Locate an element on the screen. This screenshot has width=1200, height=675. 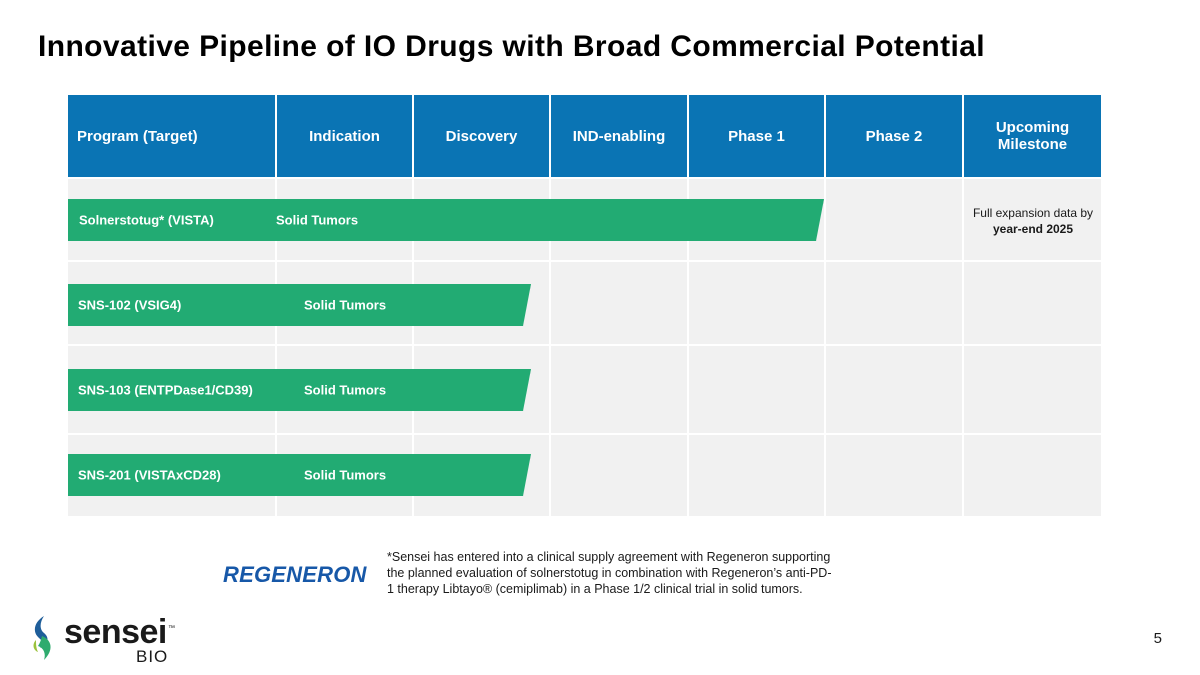
milestone-text: Full expansion data by year-end 2025 is located at coordinates (1033, 221).